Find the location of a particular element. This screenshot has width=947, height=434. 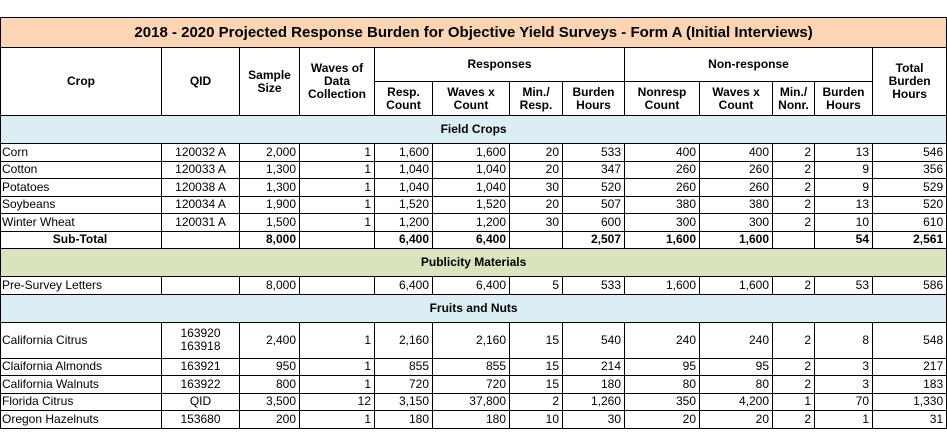

cell: 2,160 is located at coordinates (471, 340).